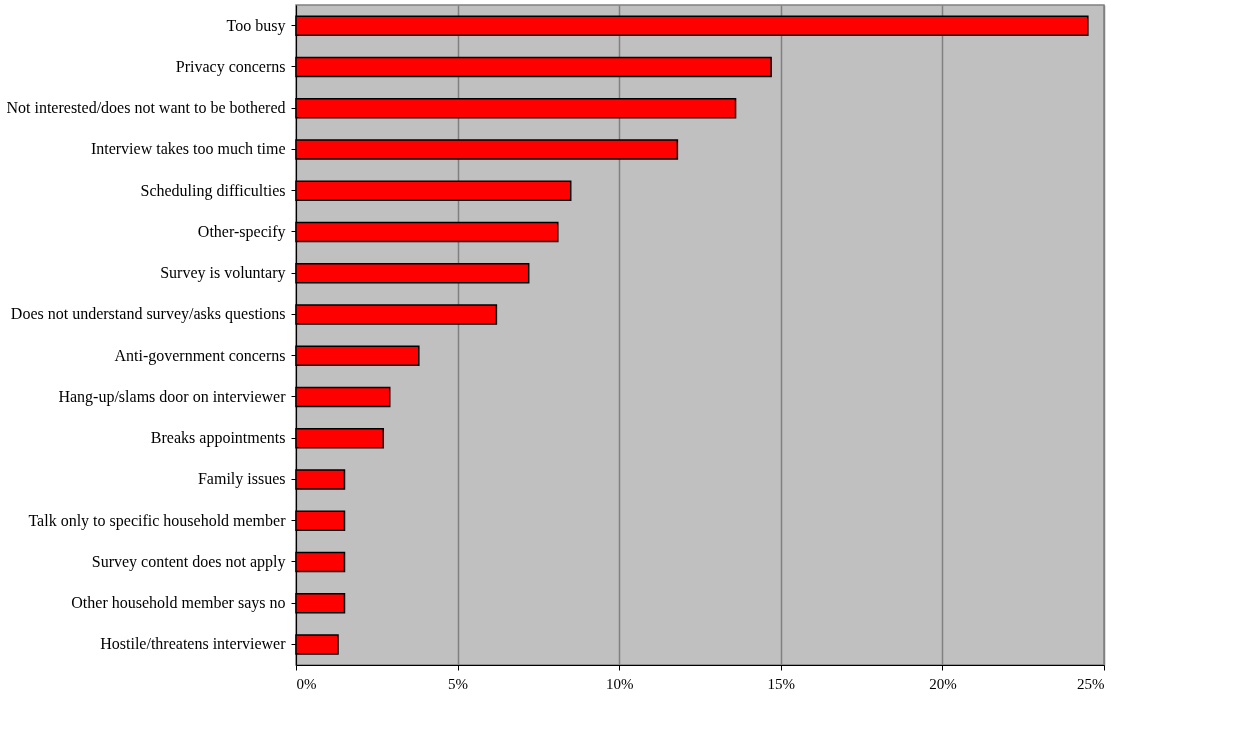 Image resolution: width=1235 pixels, height=748 pixels. What do you see at coordinates (241, 231) in the screenshot?
I see `y-tick-label: Other-specify` at bounding box center [241, 231].